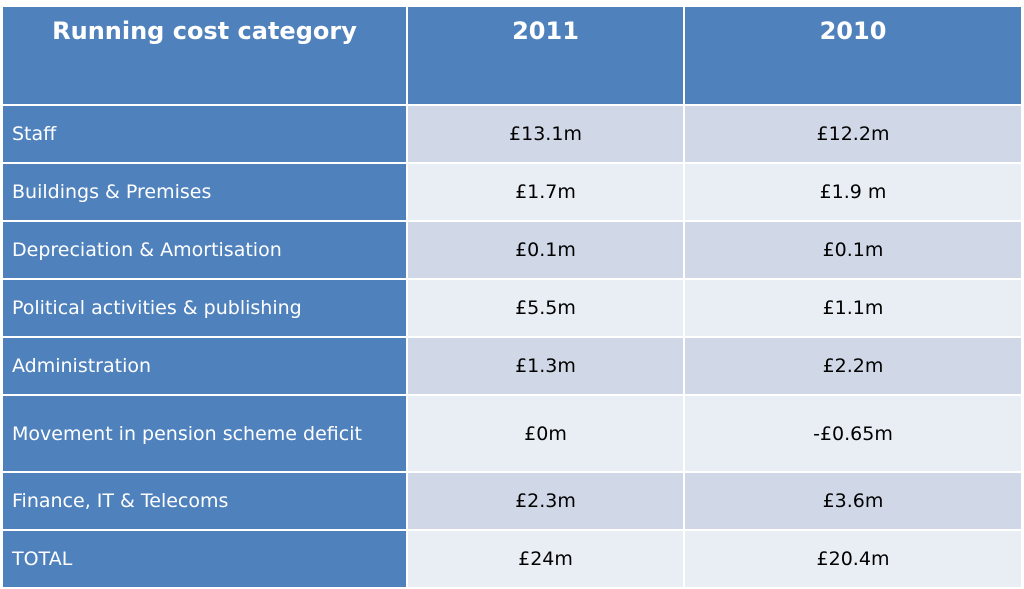  I want to click on header-category: Running cost category, so click(204, 55).